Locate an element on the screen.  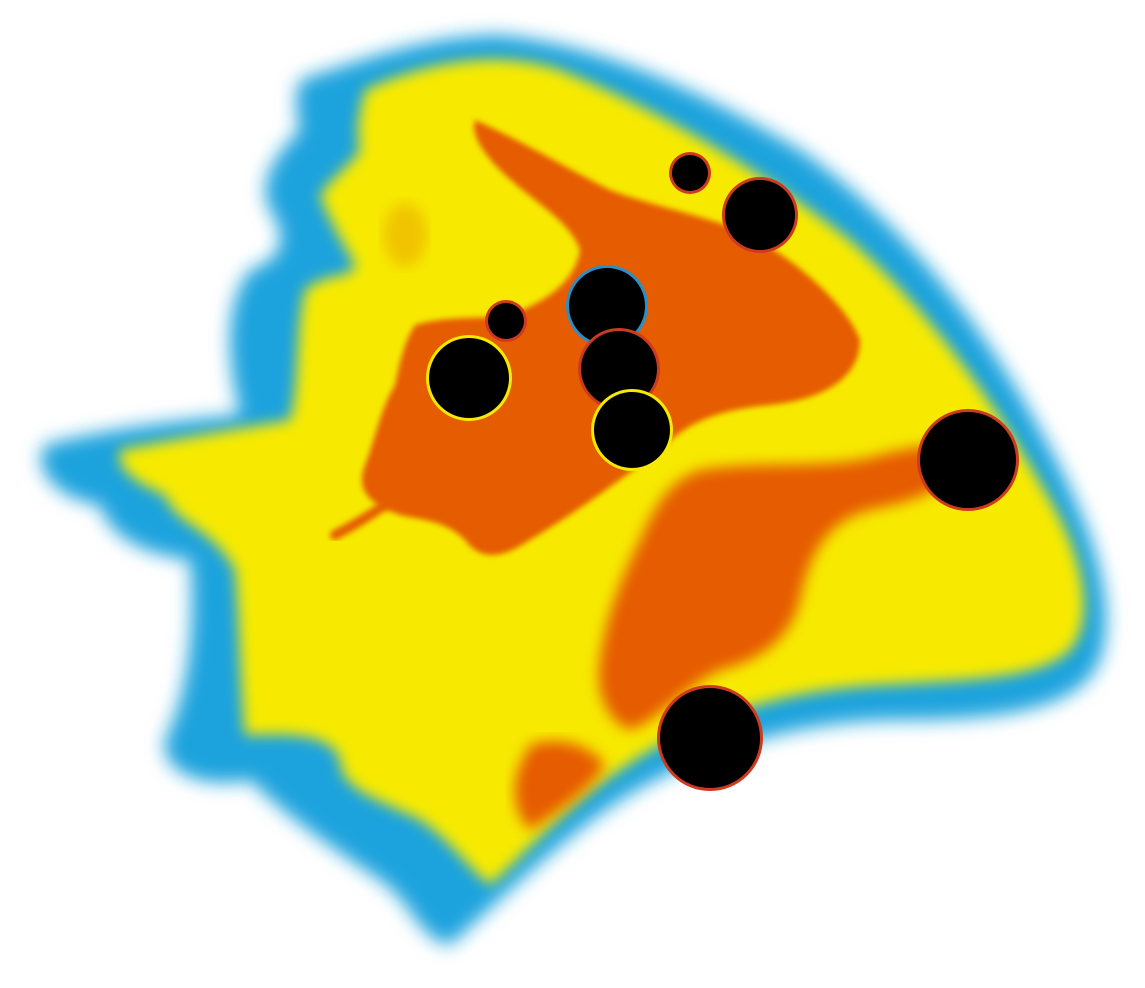
inner-zone-spur is located at coordinates (360, 520).